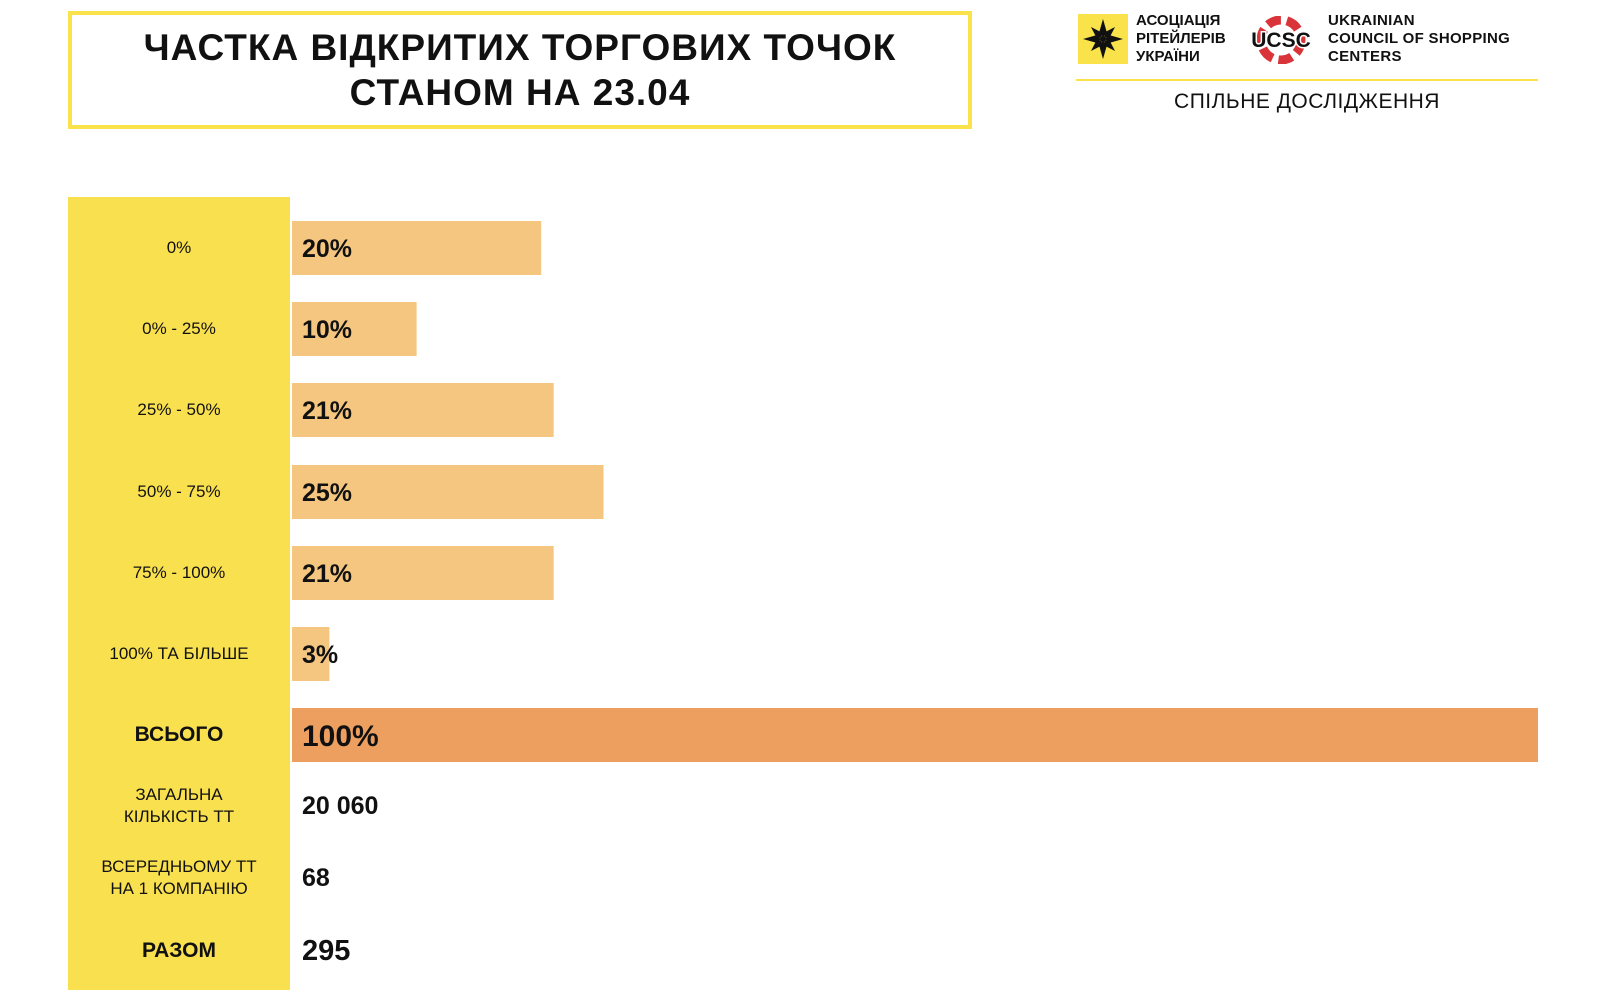 The height and width of the screenshot is (999, 1600). I want to click on category-label: 75% - 100%, so click(179, 572).